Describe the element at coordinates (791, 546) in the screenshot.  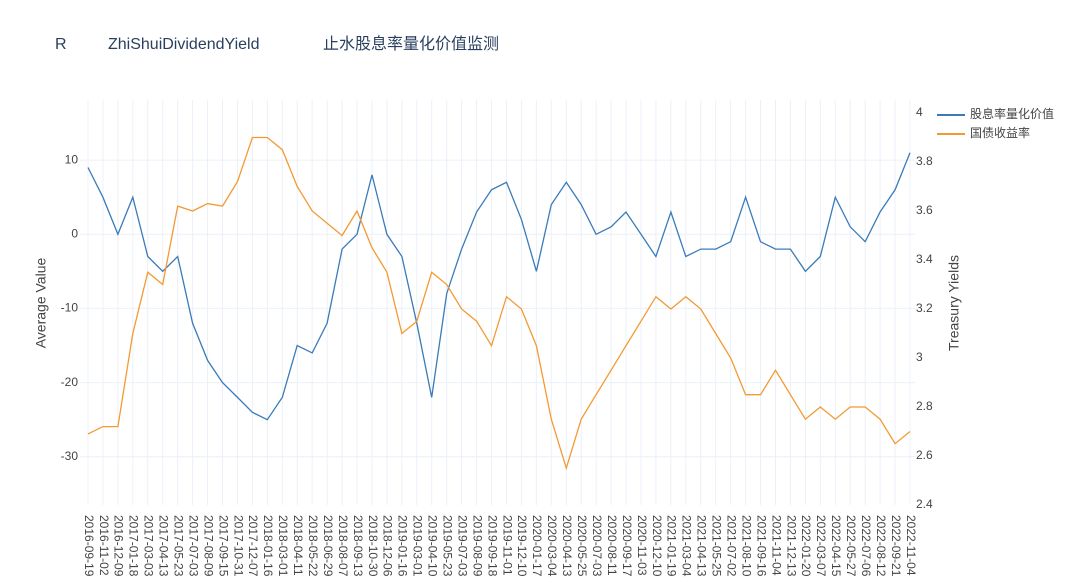
I see `x-tick-label: 2021-12-13` at that location.